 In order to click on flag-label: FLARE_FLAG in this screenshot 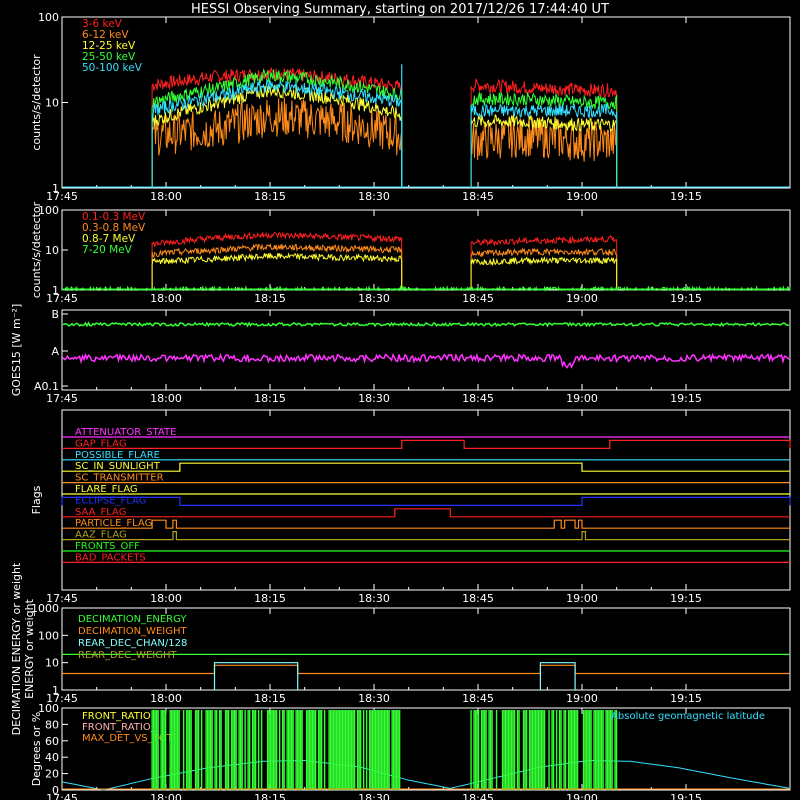, I will do `click(106, 489)`.